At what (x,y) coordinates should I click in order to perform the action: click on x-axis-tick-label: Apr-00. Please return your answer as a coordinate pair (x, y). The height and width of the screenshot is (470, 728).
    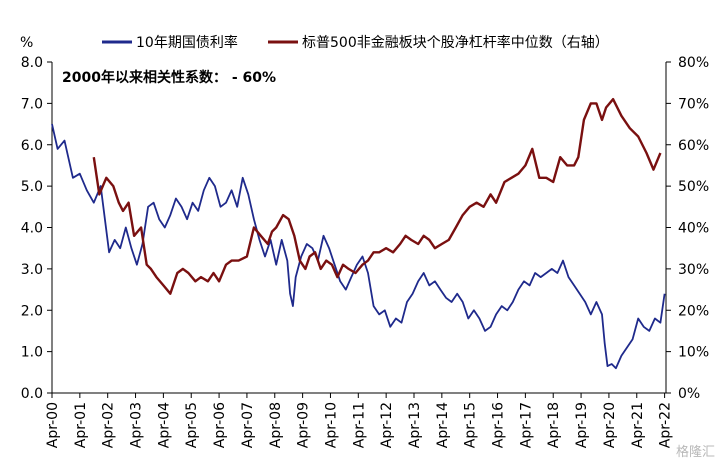
    Looking at the image, I should click on (53, 425).